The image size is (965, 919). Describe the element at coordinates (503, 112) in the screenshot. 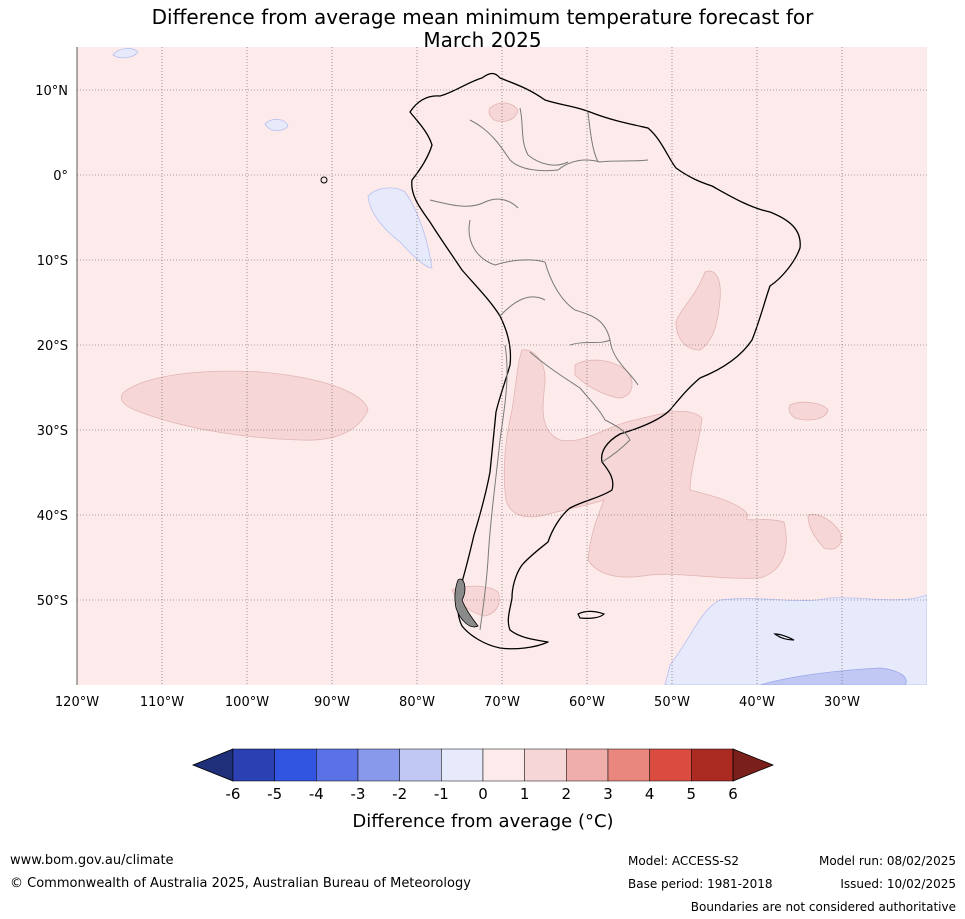

I see `anomaly-patch-caribbean` at that location.